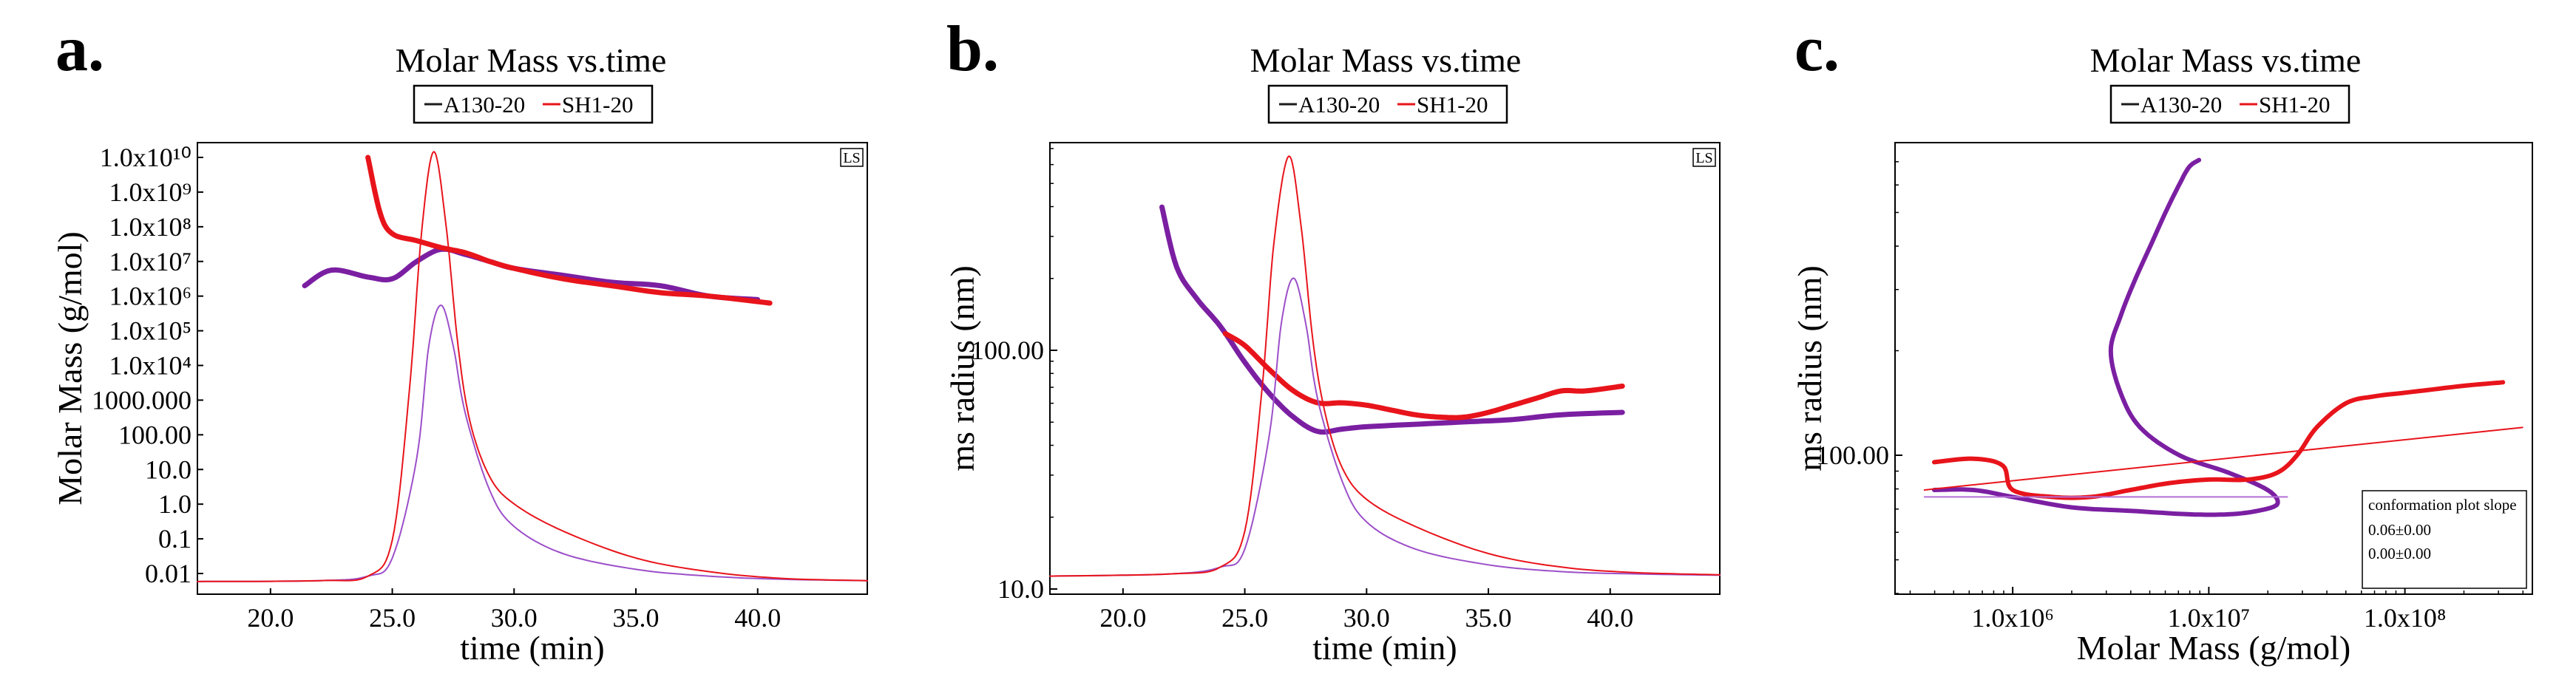 Image resolution: width=2576 pixels, height=691 pixels. What do you see at coordinates (1423, 375) in the screenshot?
I see `series-sh1-20-radius` at bounding box center [1423, 375].